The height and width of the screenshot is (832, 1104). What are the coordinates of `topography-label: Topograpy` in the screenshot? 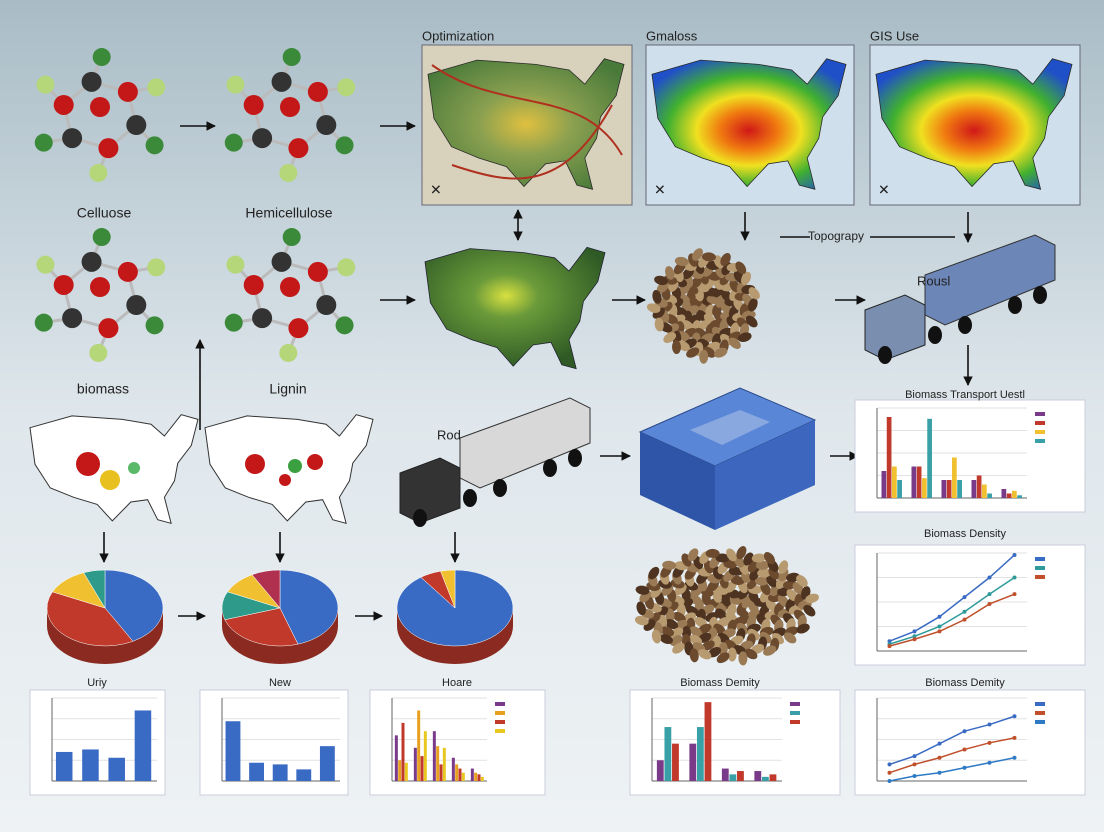 It's located at (836, 236).